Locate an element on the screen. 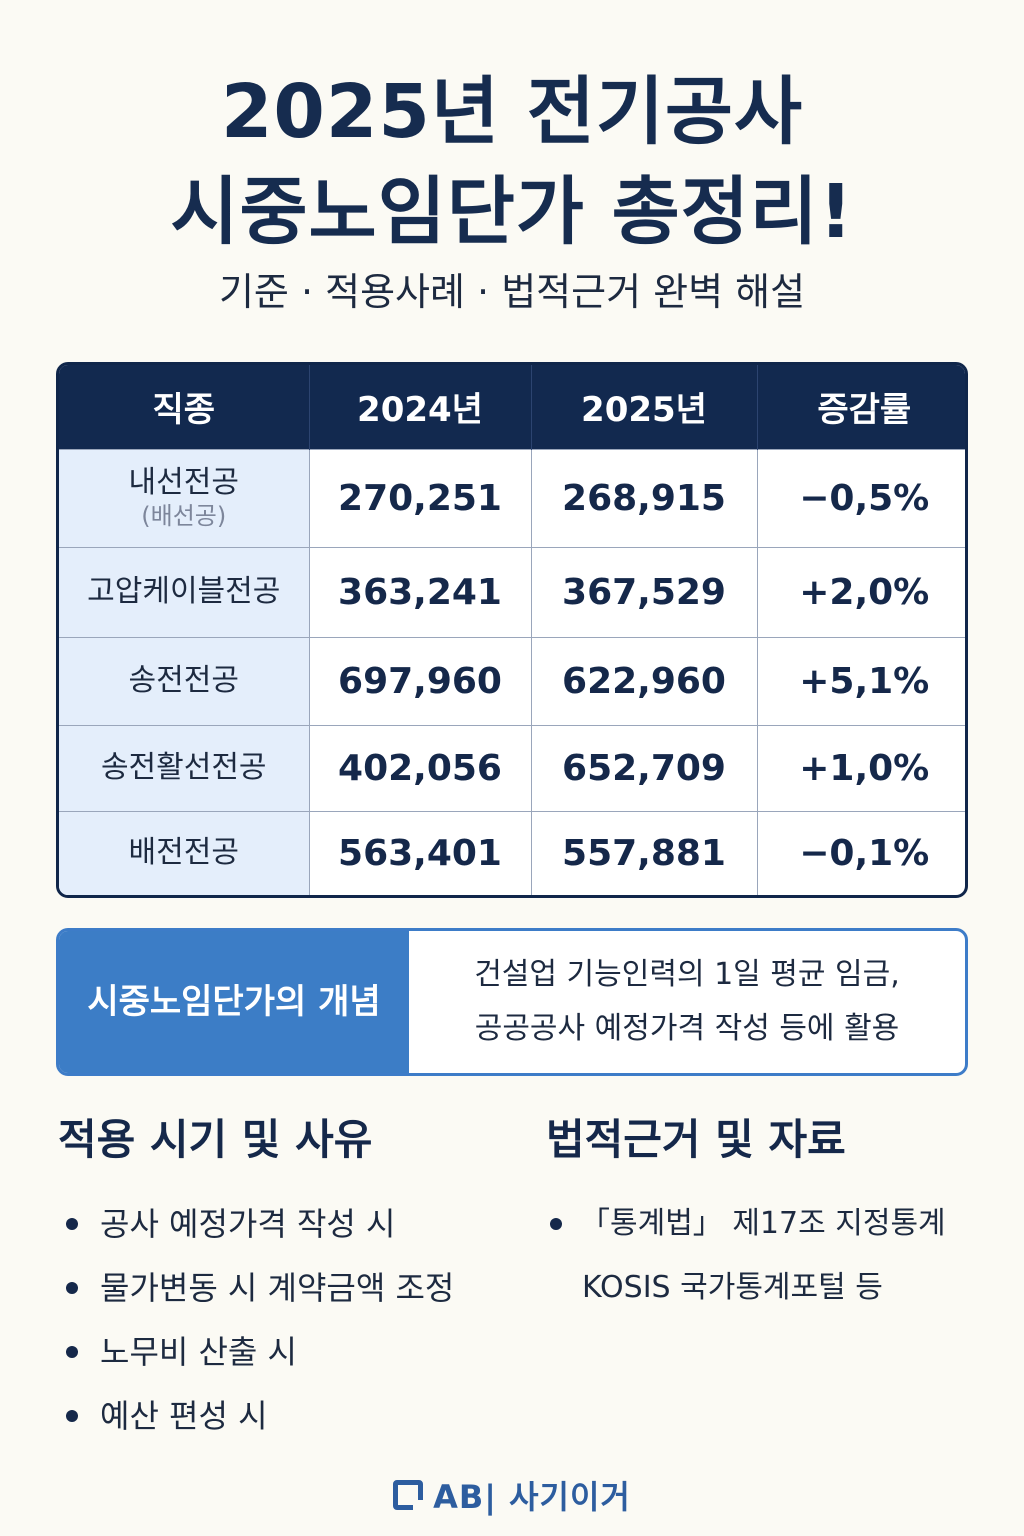  title-line-2: 시중노임단가 총정리! is located at coordinates (512, 212).